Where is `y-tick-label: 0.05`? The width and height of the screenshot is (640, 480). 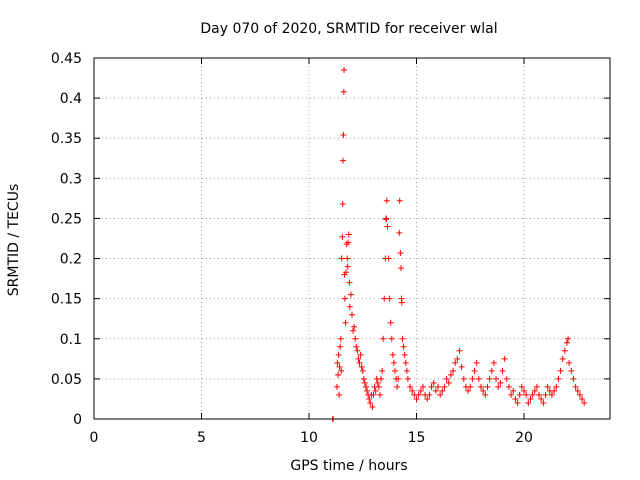 y-tick-label: 0.05 is located at coordinates (66, 380).